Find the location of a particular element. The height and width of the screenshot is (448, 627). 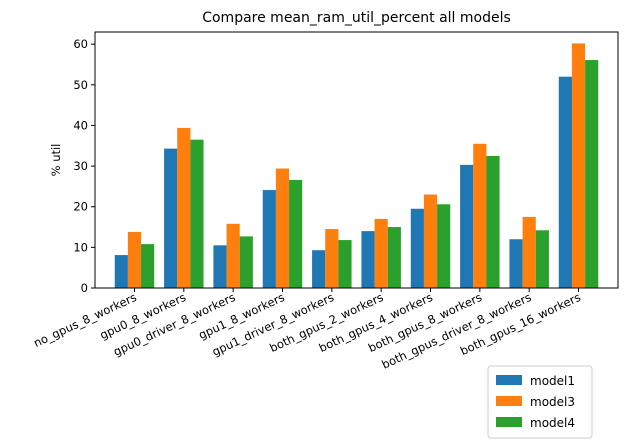

legend: model1 model3 model4 is located at coordinates (540, 402).